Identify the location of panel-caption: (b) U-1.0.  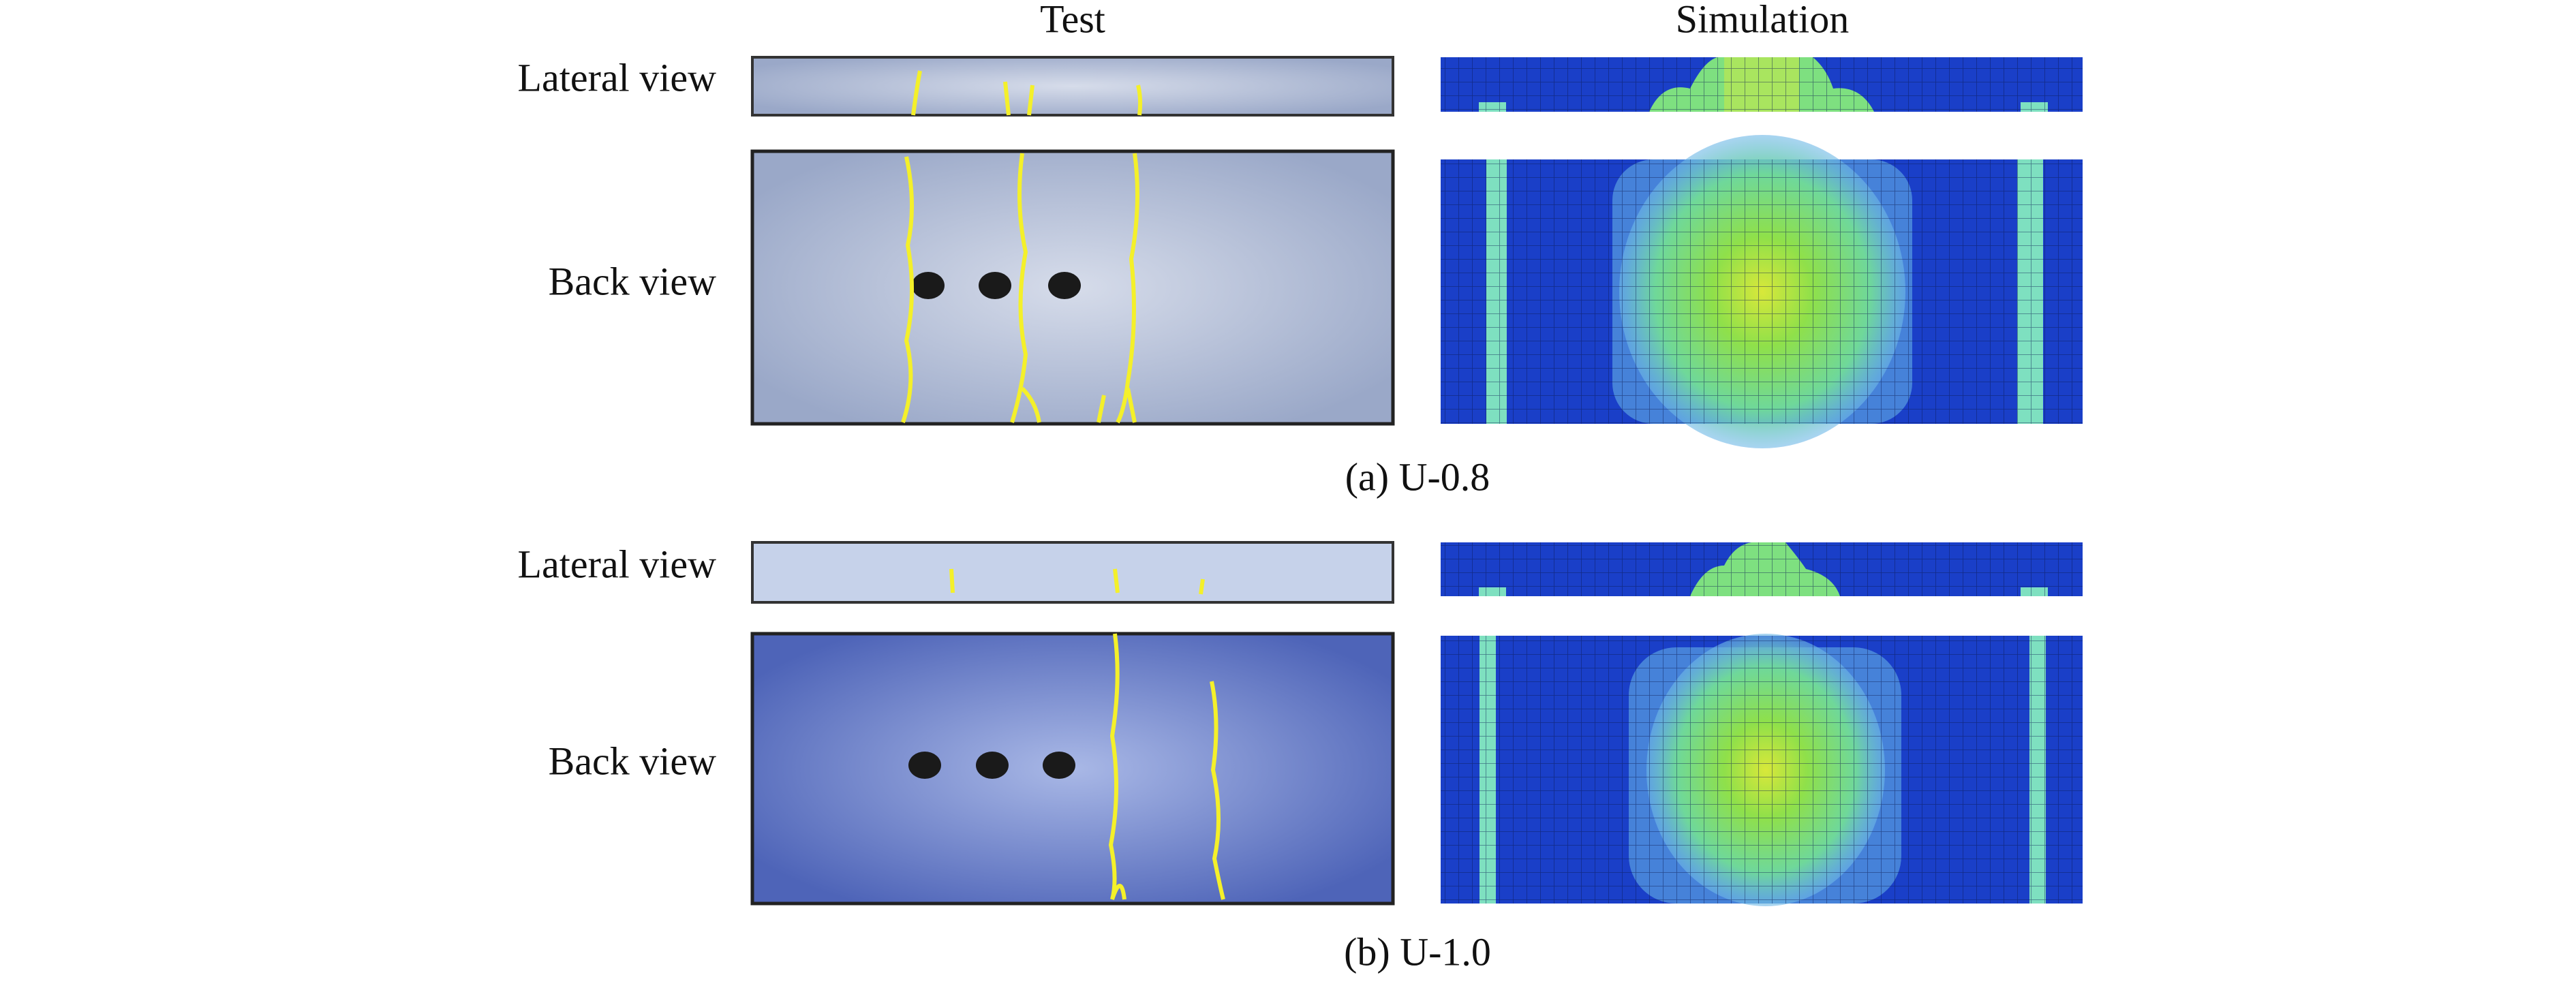
(1417, 951).